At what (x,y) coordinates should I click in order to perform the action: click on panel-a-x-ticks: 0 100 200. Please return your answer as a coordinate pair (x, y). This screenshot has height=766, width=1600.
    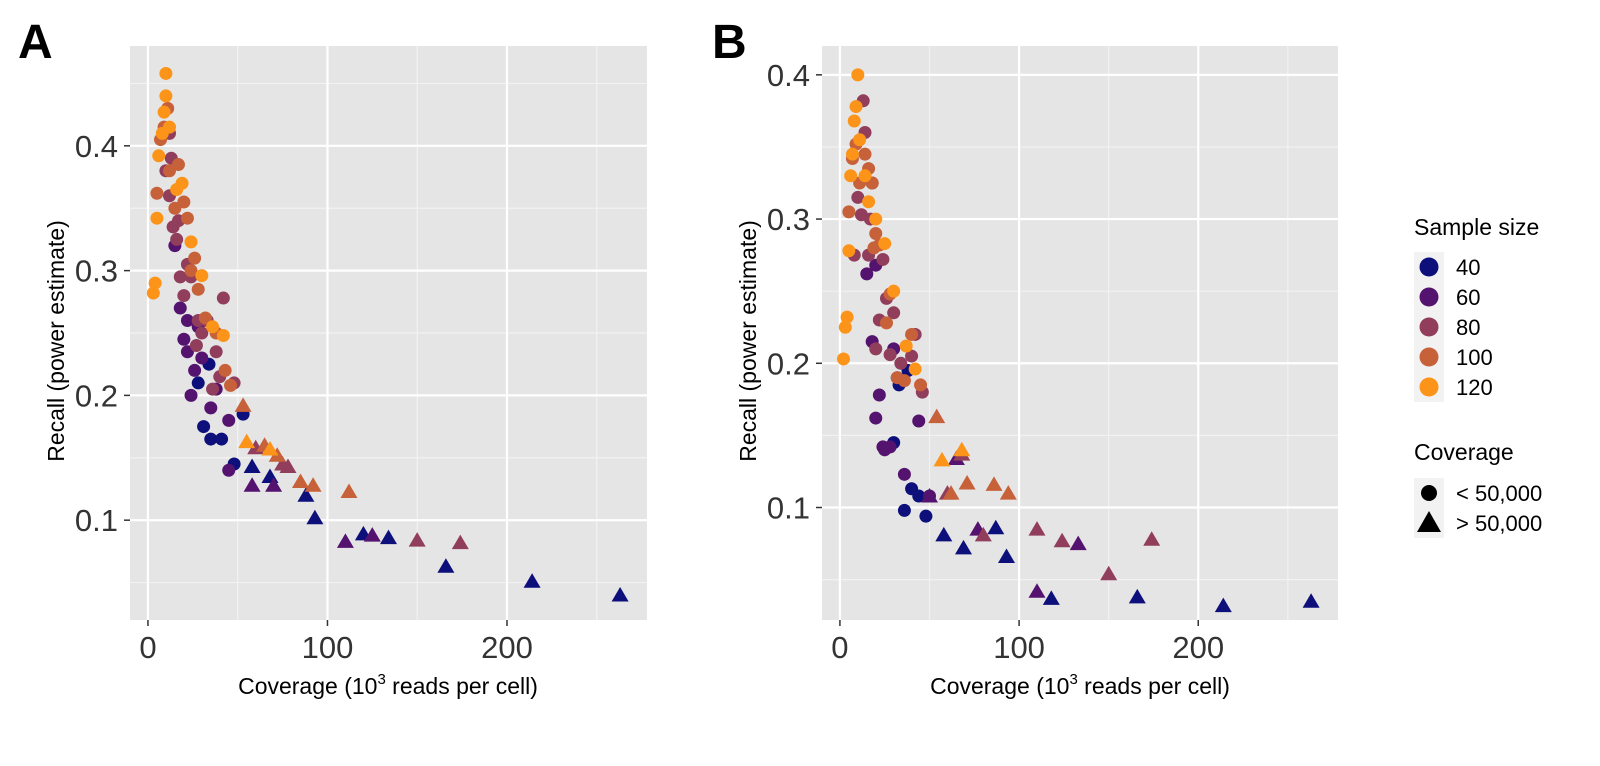
    Looking at the image, I should click on (336, 642).